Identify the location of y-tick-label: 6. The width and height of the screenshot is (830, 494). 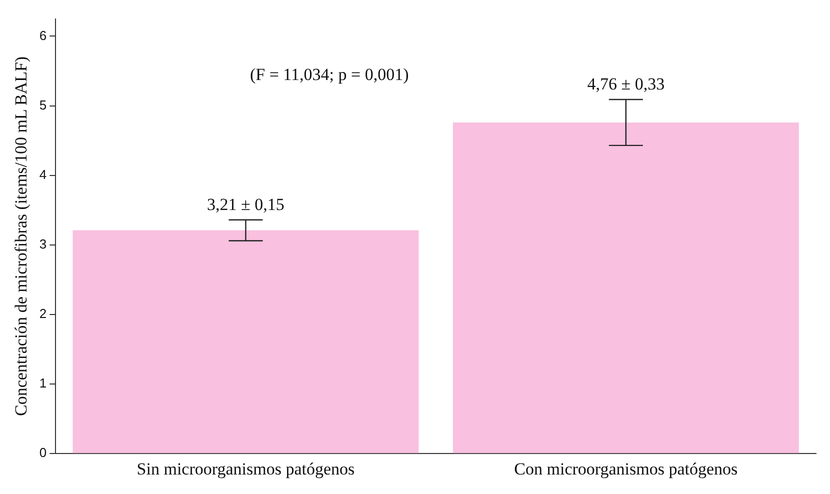
(43, 35).